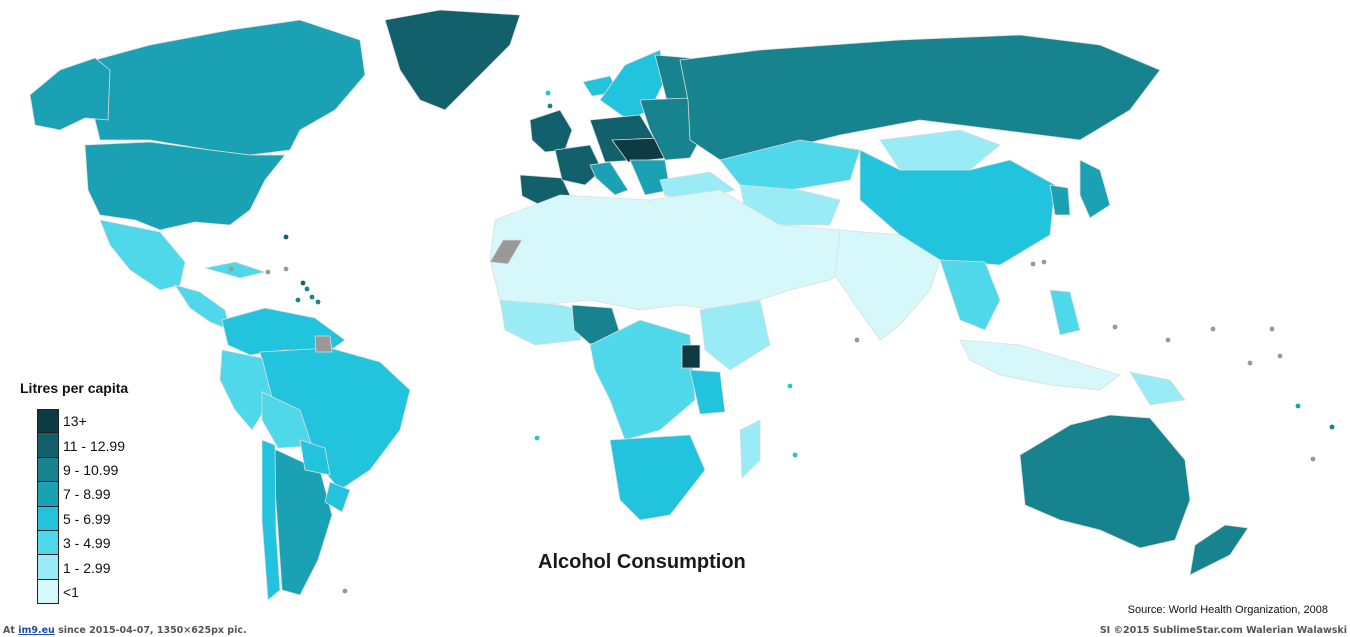 The image size is (1350, 637). Describe the element at coordinates (657, 477) in the screenshot. I see `region-southern-africa` at that location.